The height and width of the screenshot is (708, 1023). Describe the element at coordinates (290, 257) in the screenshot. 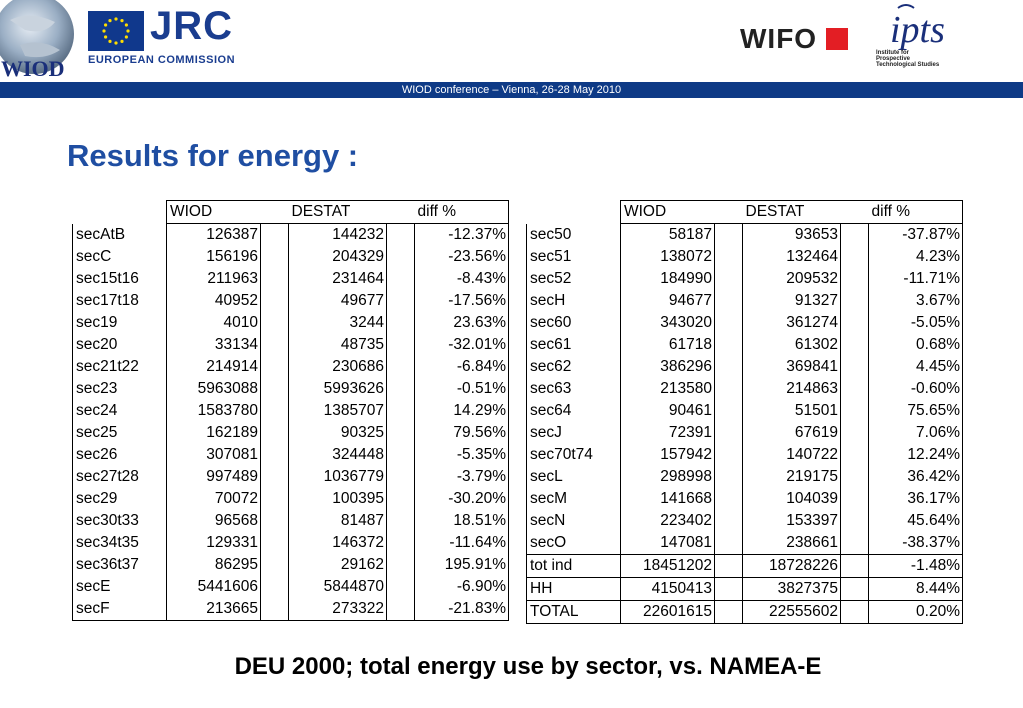

I see `table-row: secC 156196 204329 -23.56%` at that location.